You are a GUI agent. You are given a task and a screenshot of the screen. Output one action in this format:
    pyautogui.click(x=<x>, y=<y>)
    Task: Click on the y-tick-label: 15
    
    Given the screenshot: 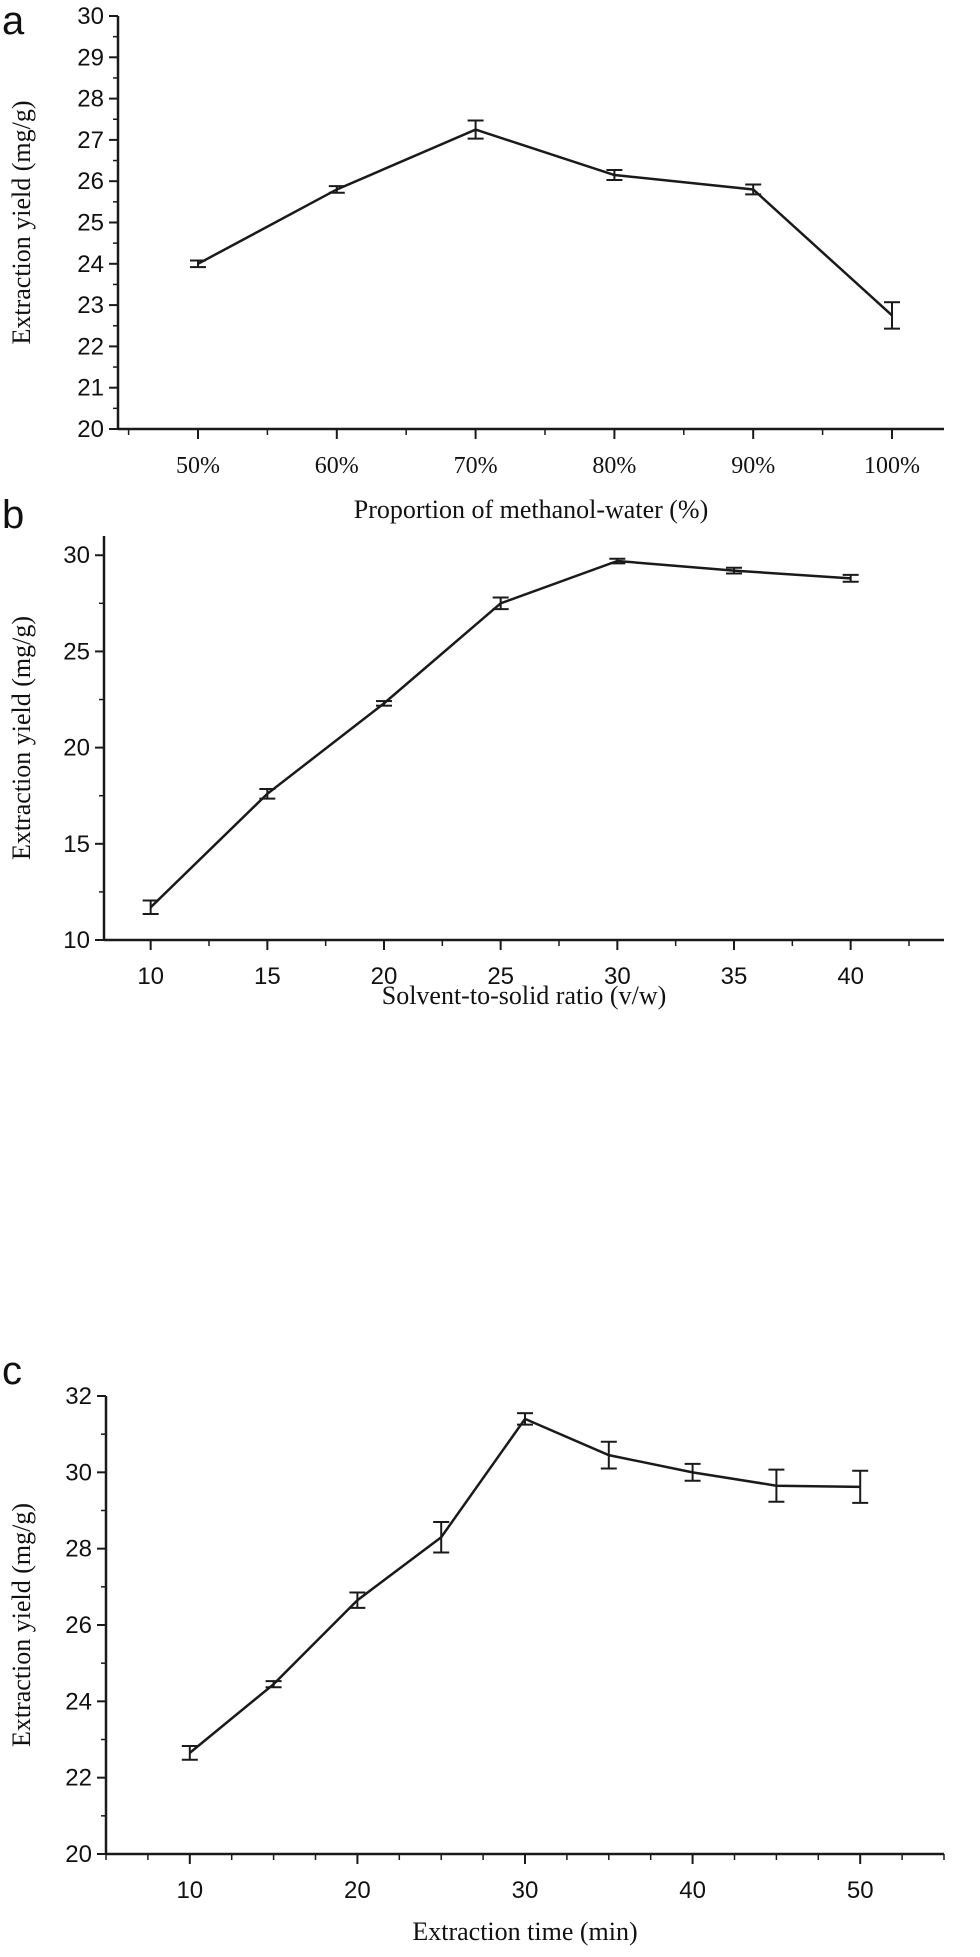 What is the action you would take?
    pyautogui.click(x=76, y=844)
    